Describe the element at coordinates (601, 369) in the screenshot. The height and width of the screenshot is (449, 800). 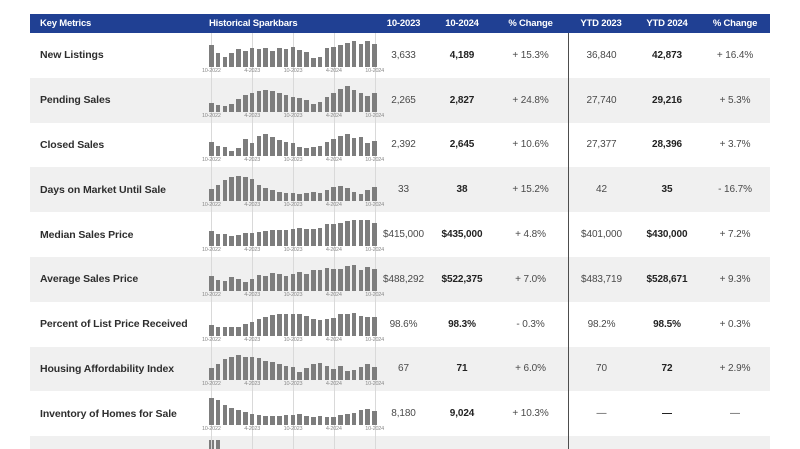
I see `value-ytd-prior: 70` at that location.